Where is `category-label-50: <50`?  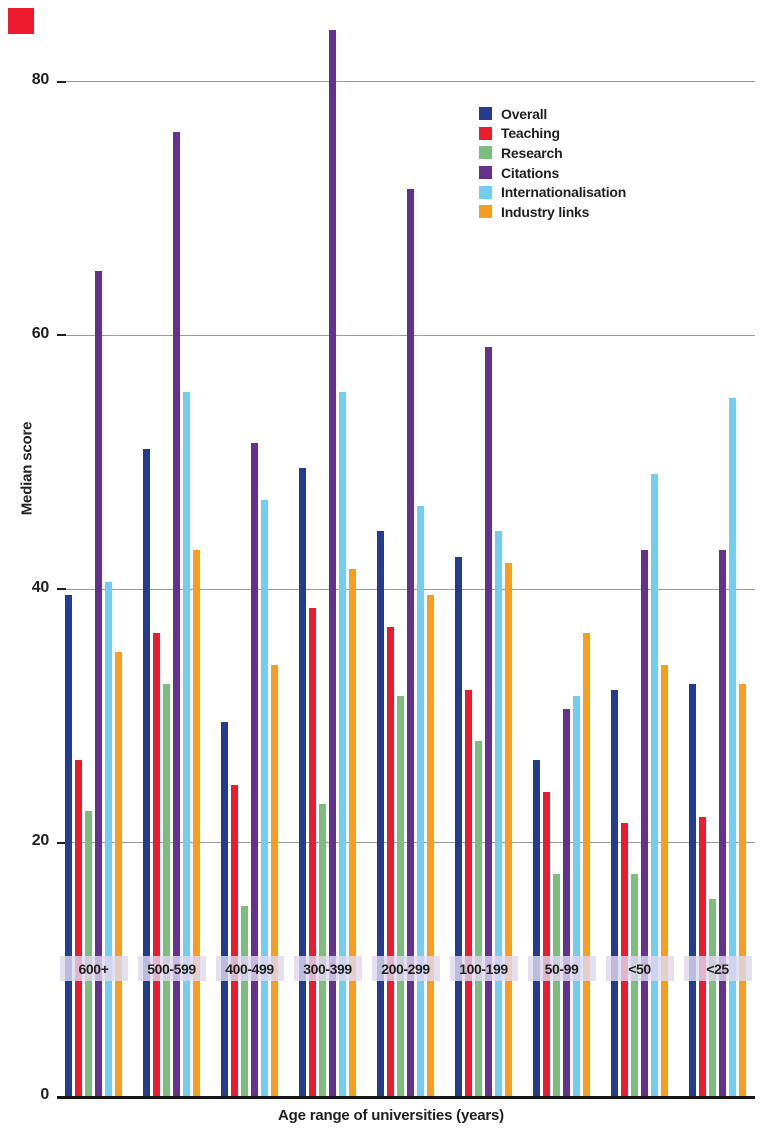
category-label-50: <50 is located at coordinates (639, 968).